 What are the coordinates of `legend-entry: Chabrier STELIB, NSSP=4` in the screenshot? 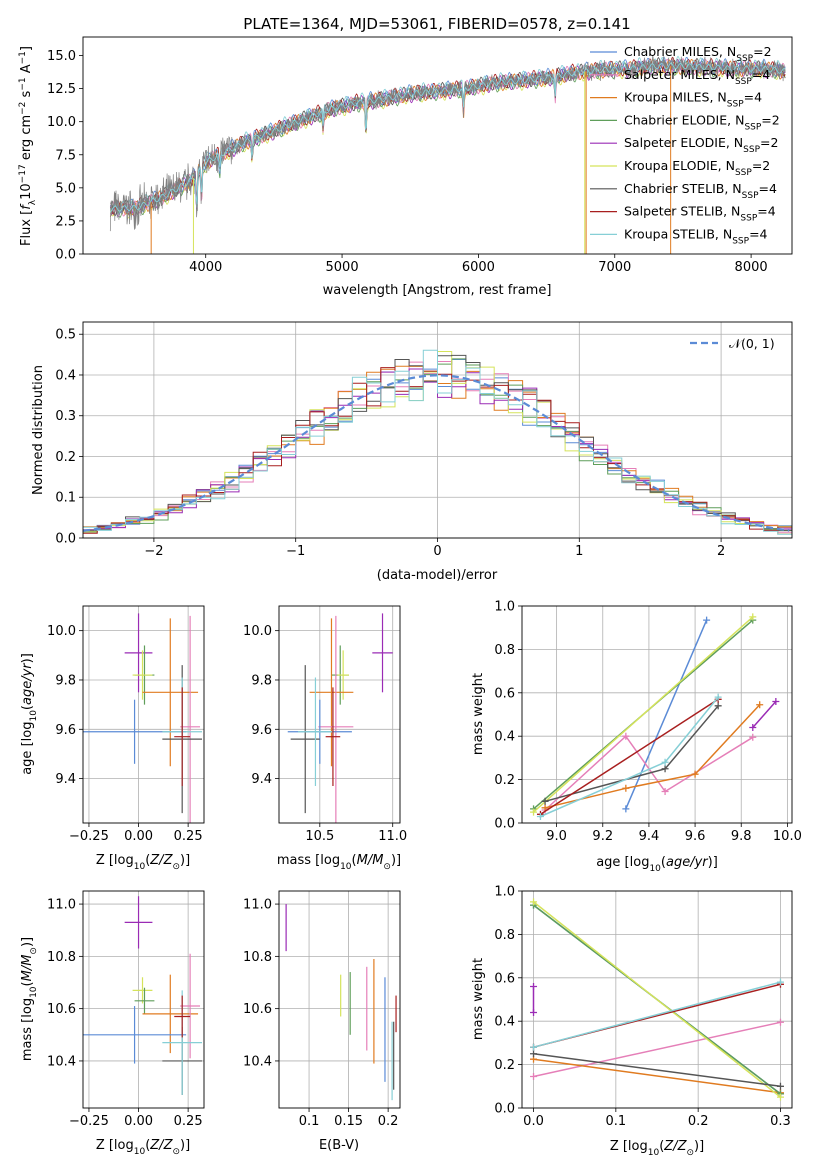 It's located at (700, 191).